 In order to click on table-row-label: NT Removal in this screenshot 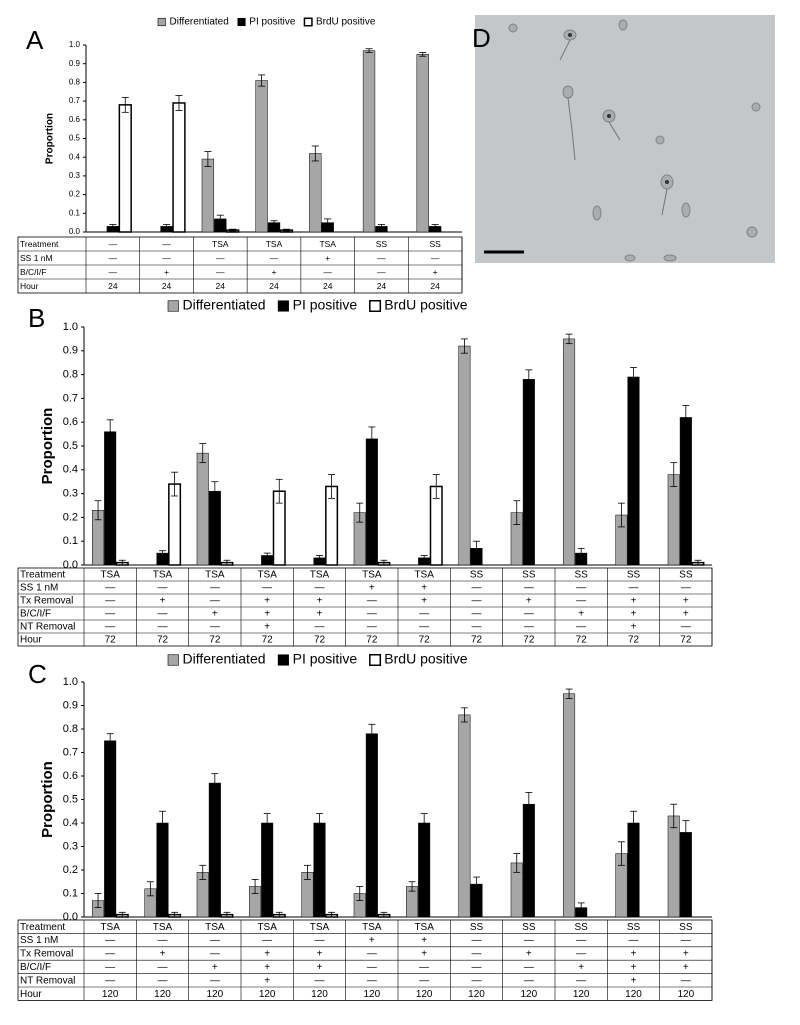, I will do `click(47, 627)`.